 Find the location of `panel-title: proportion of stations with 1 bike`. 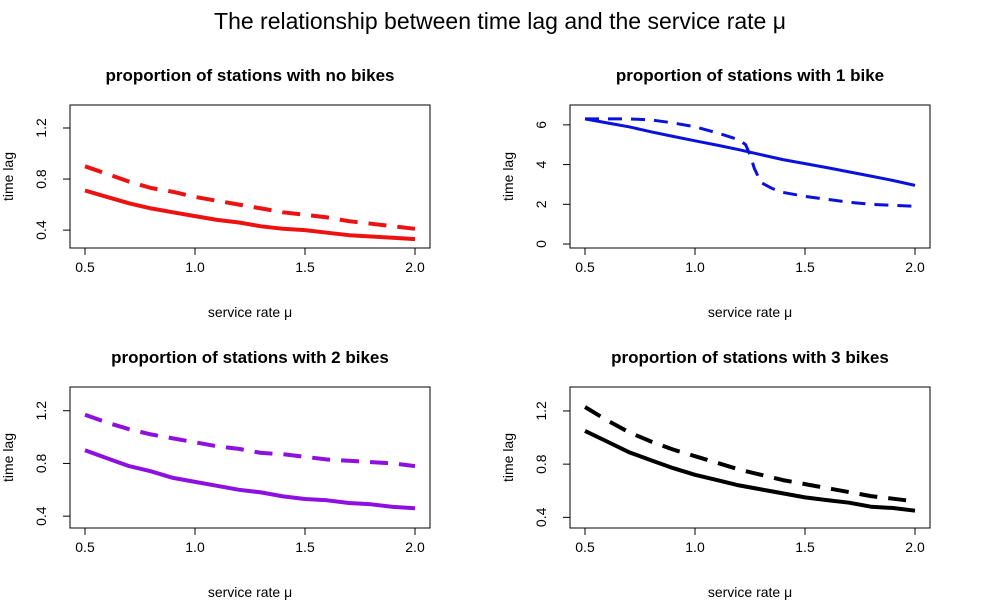

panel-title: proportion of stations with 1 bike is located at coordinates (750, 75).